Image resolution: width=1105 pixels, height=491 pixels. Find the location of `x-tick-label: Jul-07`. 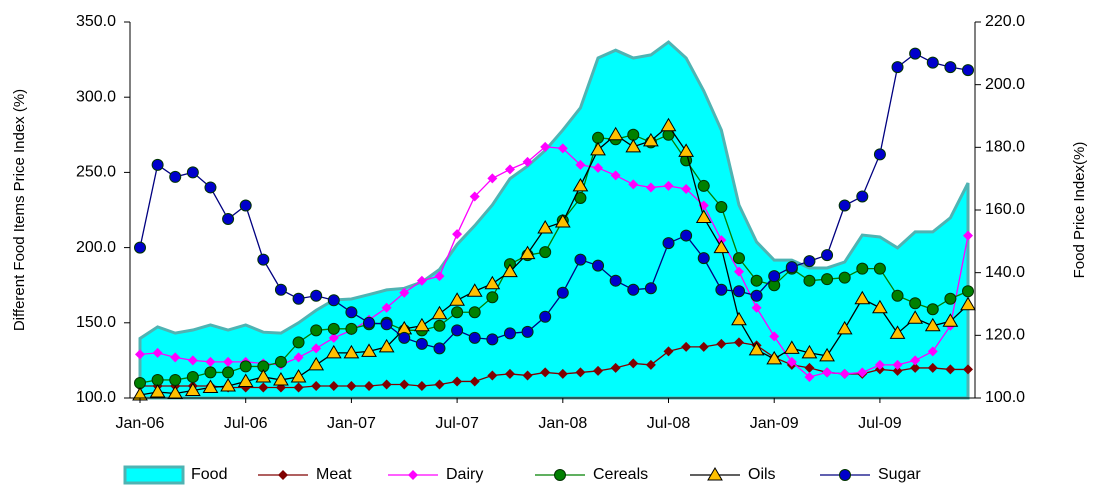

x-tick-label: Jul-07 is located at coordinates (457, 423).